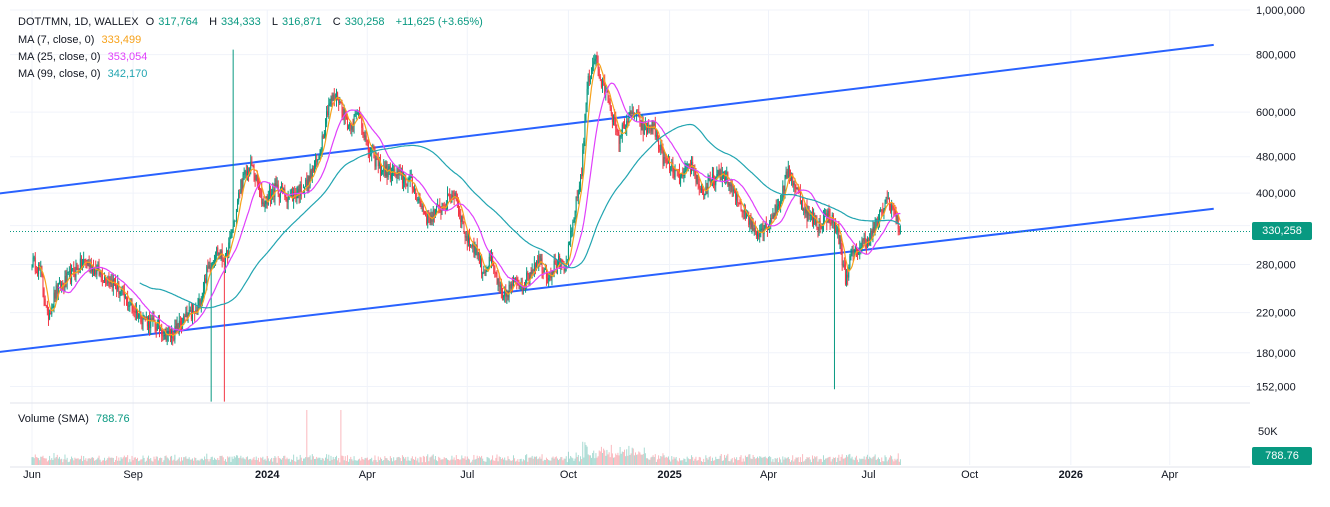 This screenshot has height=507, width=1330. Describe the element at coordinates (84, 74) in the screenshot. I see `ma99-legend: MA (99, close, 0) 342,170` at that location.